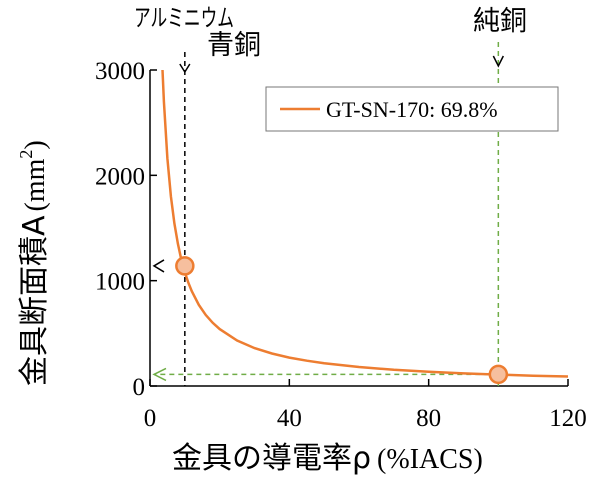  I want to click on y-axis-title: 金具断面積A(mm2), so click(34, 263).